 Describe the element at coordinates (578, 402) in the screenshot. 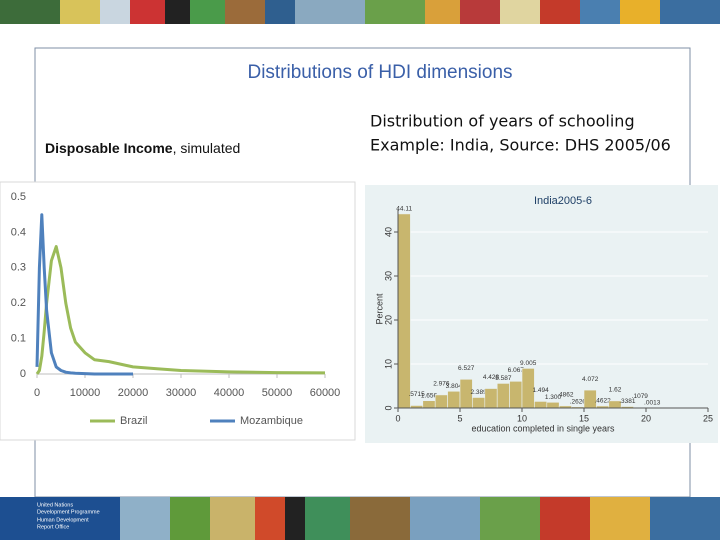

I see `value-label: .2626` at that location.